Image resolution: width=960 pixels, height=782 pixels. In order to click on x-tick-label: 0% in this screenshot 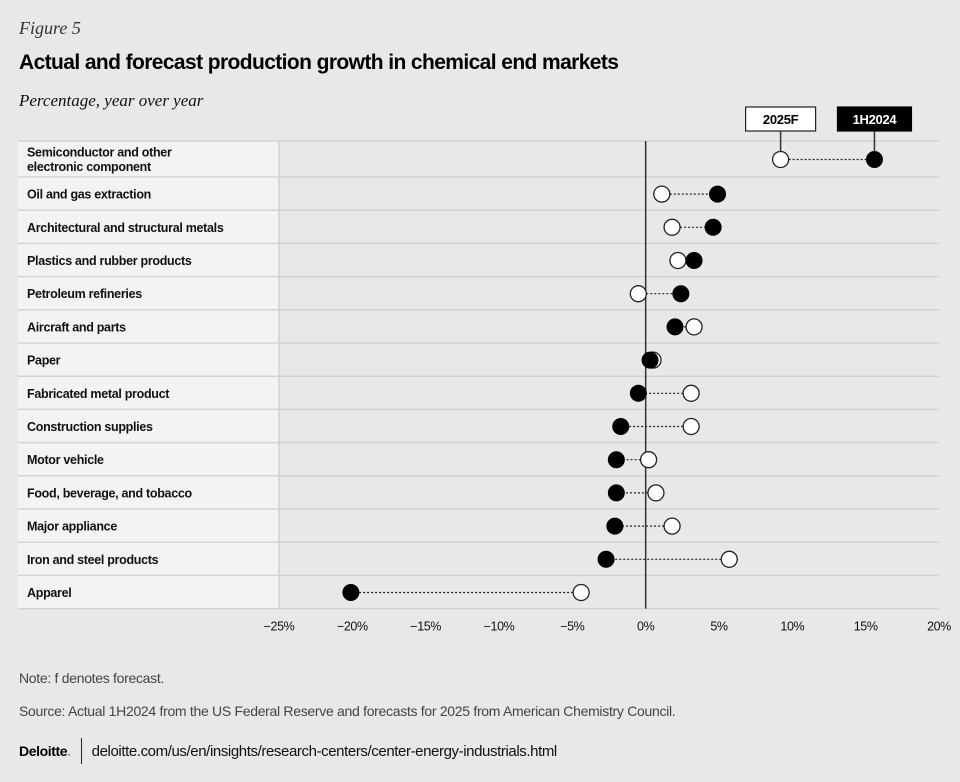, I will do `click(646, 627)`.